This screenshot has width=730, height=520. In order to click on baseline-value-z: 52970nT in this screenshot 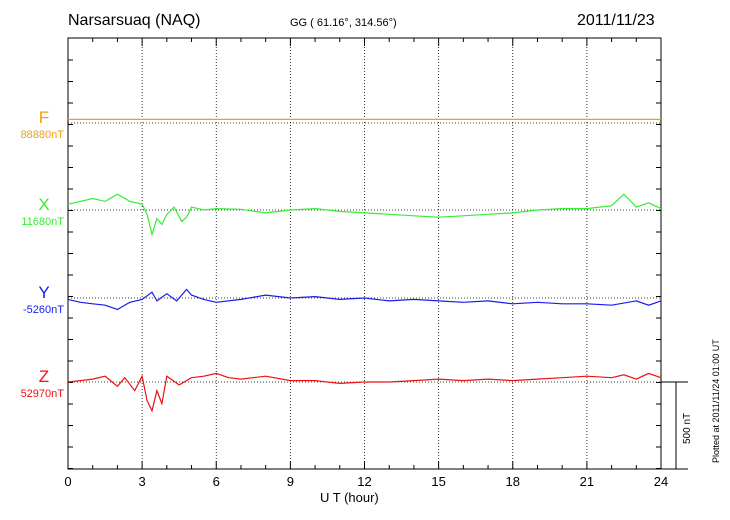, I will do `click(42, 394)`.